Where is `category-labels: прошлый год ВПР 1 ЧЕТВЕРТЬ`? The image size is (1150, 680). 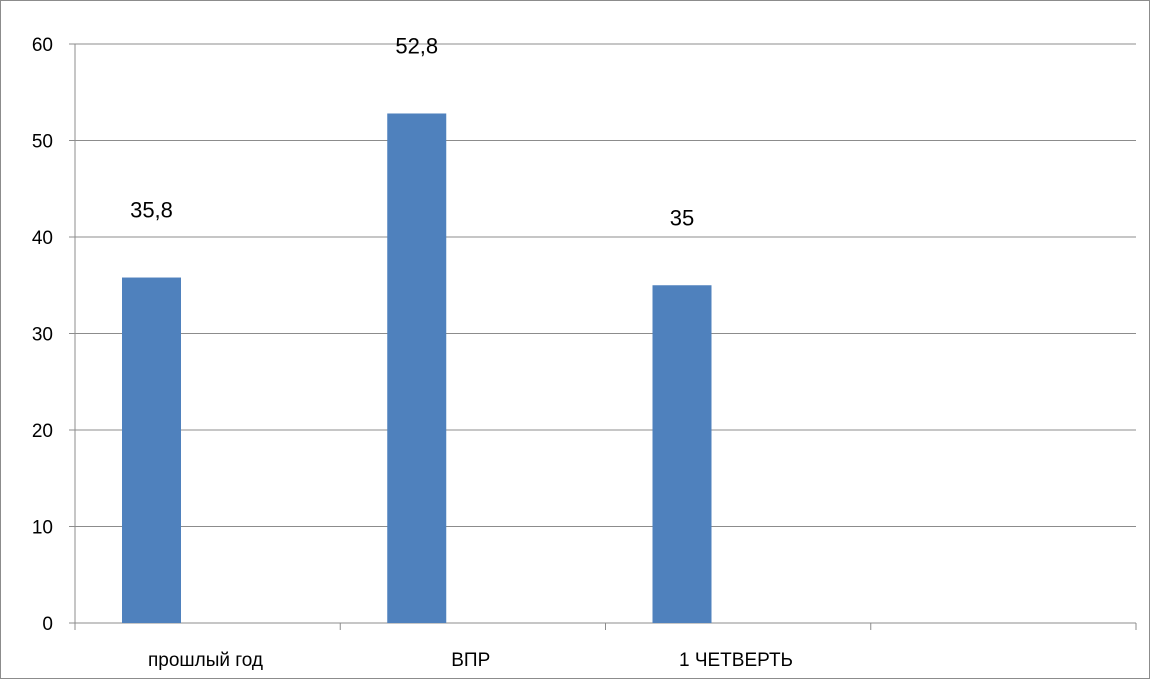 category-labels: прошлый год ВПР 1 ЧЕТВЕРТЬ is located at coordinates (470, 660).